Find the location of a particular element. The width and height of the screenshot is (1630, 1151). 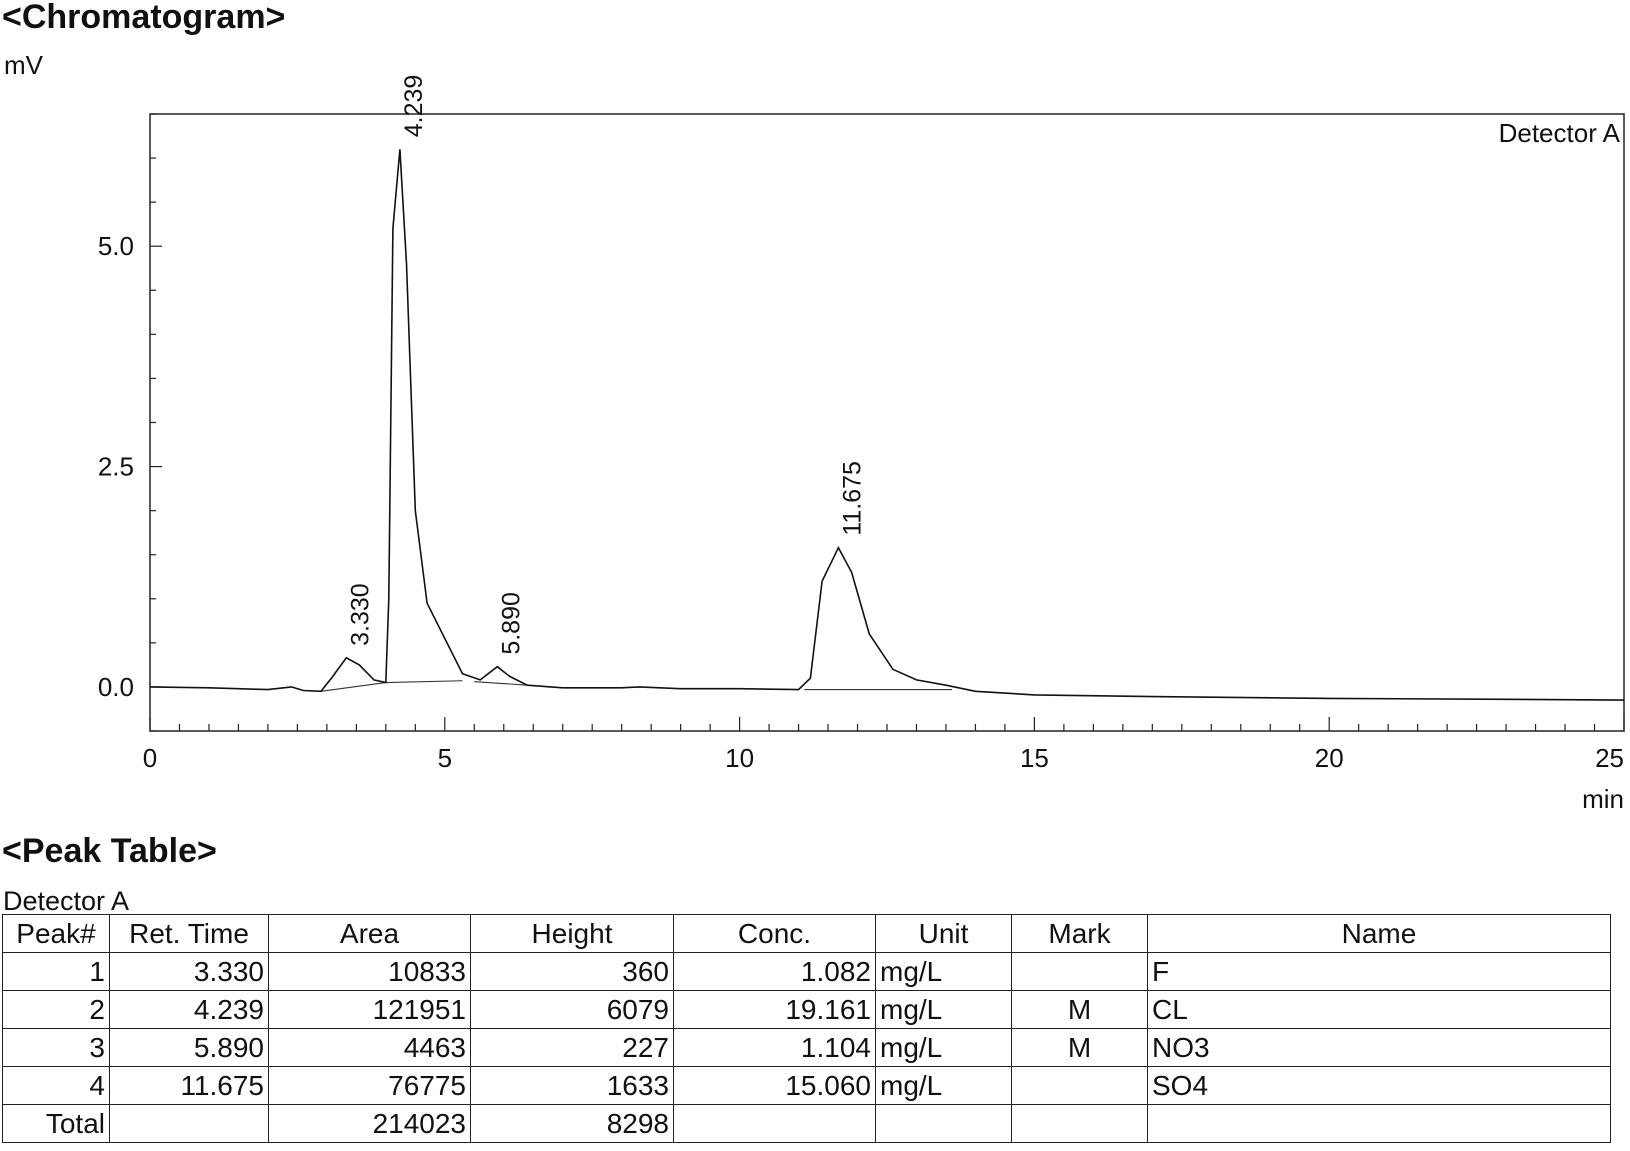

header-name: Name is located at coordinates (1379, 933).